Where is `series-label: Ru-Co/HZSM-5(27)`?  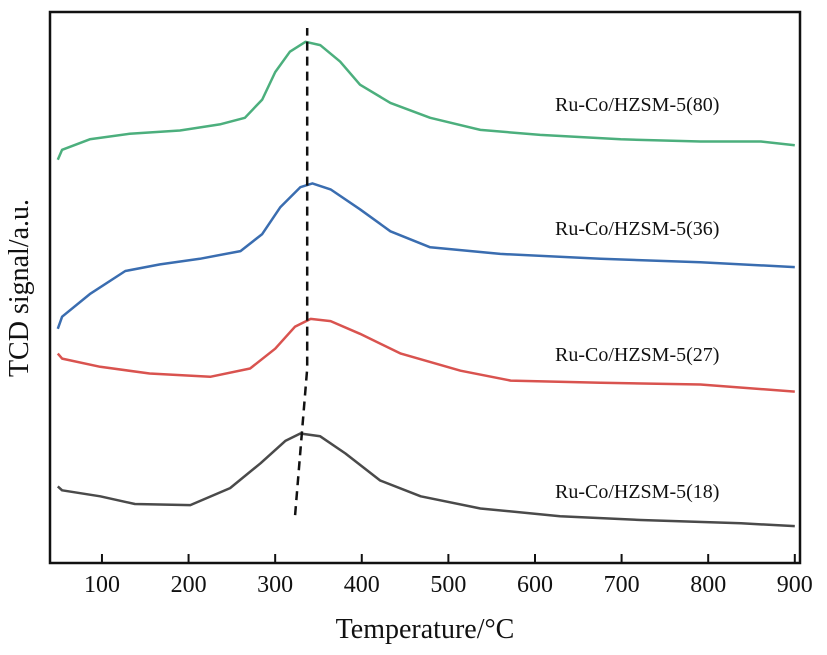
series-label: Ru-Co/HZSM-5(27) is located at coordinates (637, 355).